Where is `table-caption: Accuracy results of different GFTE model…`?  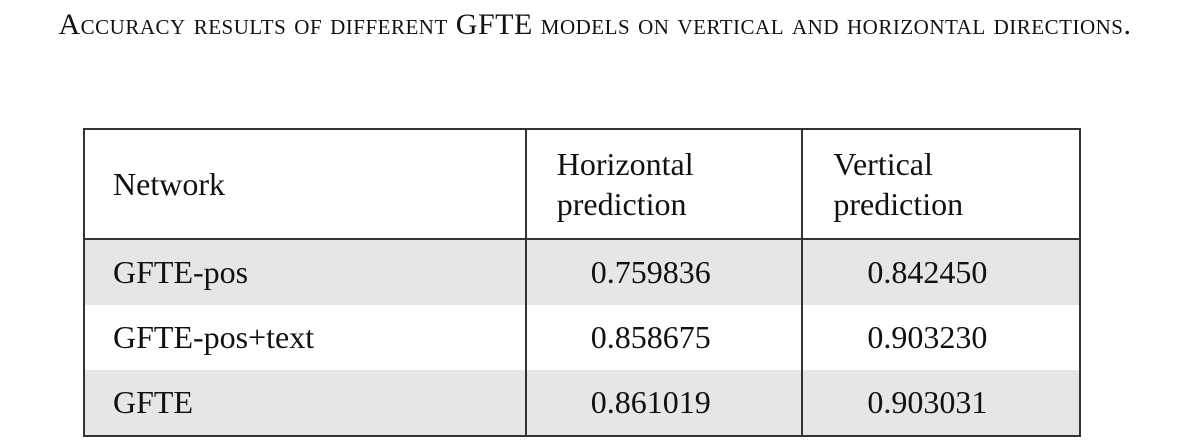
table-caption: Accuracy results of different GFTE model… is located at coordinates (595, 24).